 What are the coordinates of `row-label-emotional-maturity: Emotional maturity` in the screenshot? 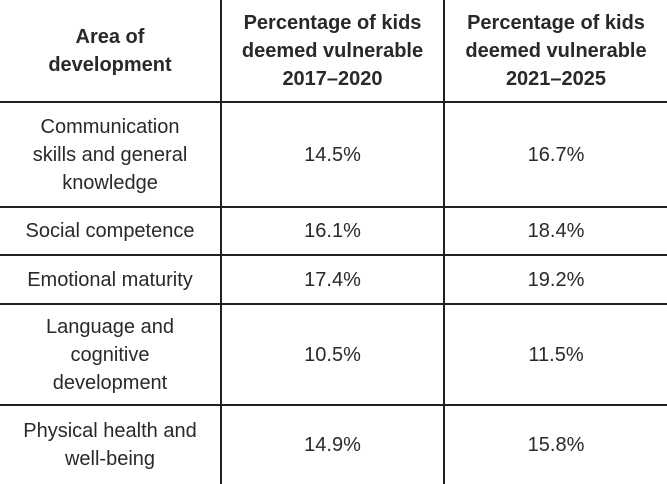 It's located at (111, 279).